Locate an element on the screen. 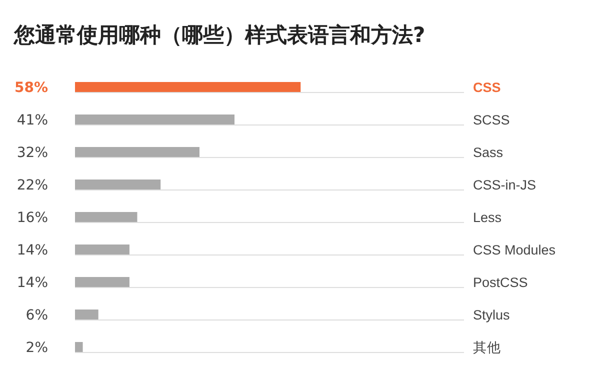  data-label: 41% is located at coordinates (32, 120).